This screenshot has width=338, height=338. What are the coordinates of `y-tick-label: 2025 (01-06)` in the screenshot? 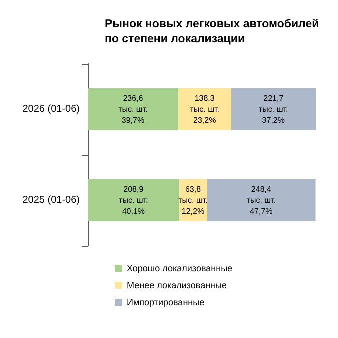 It's located at (51, 200).